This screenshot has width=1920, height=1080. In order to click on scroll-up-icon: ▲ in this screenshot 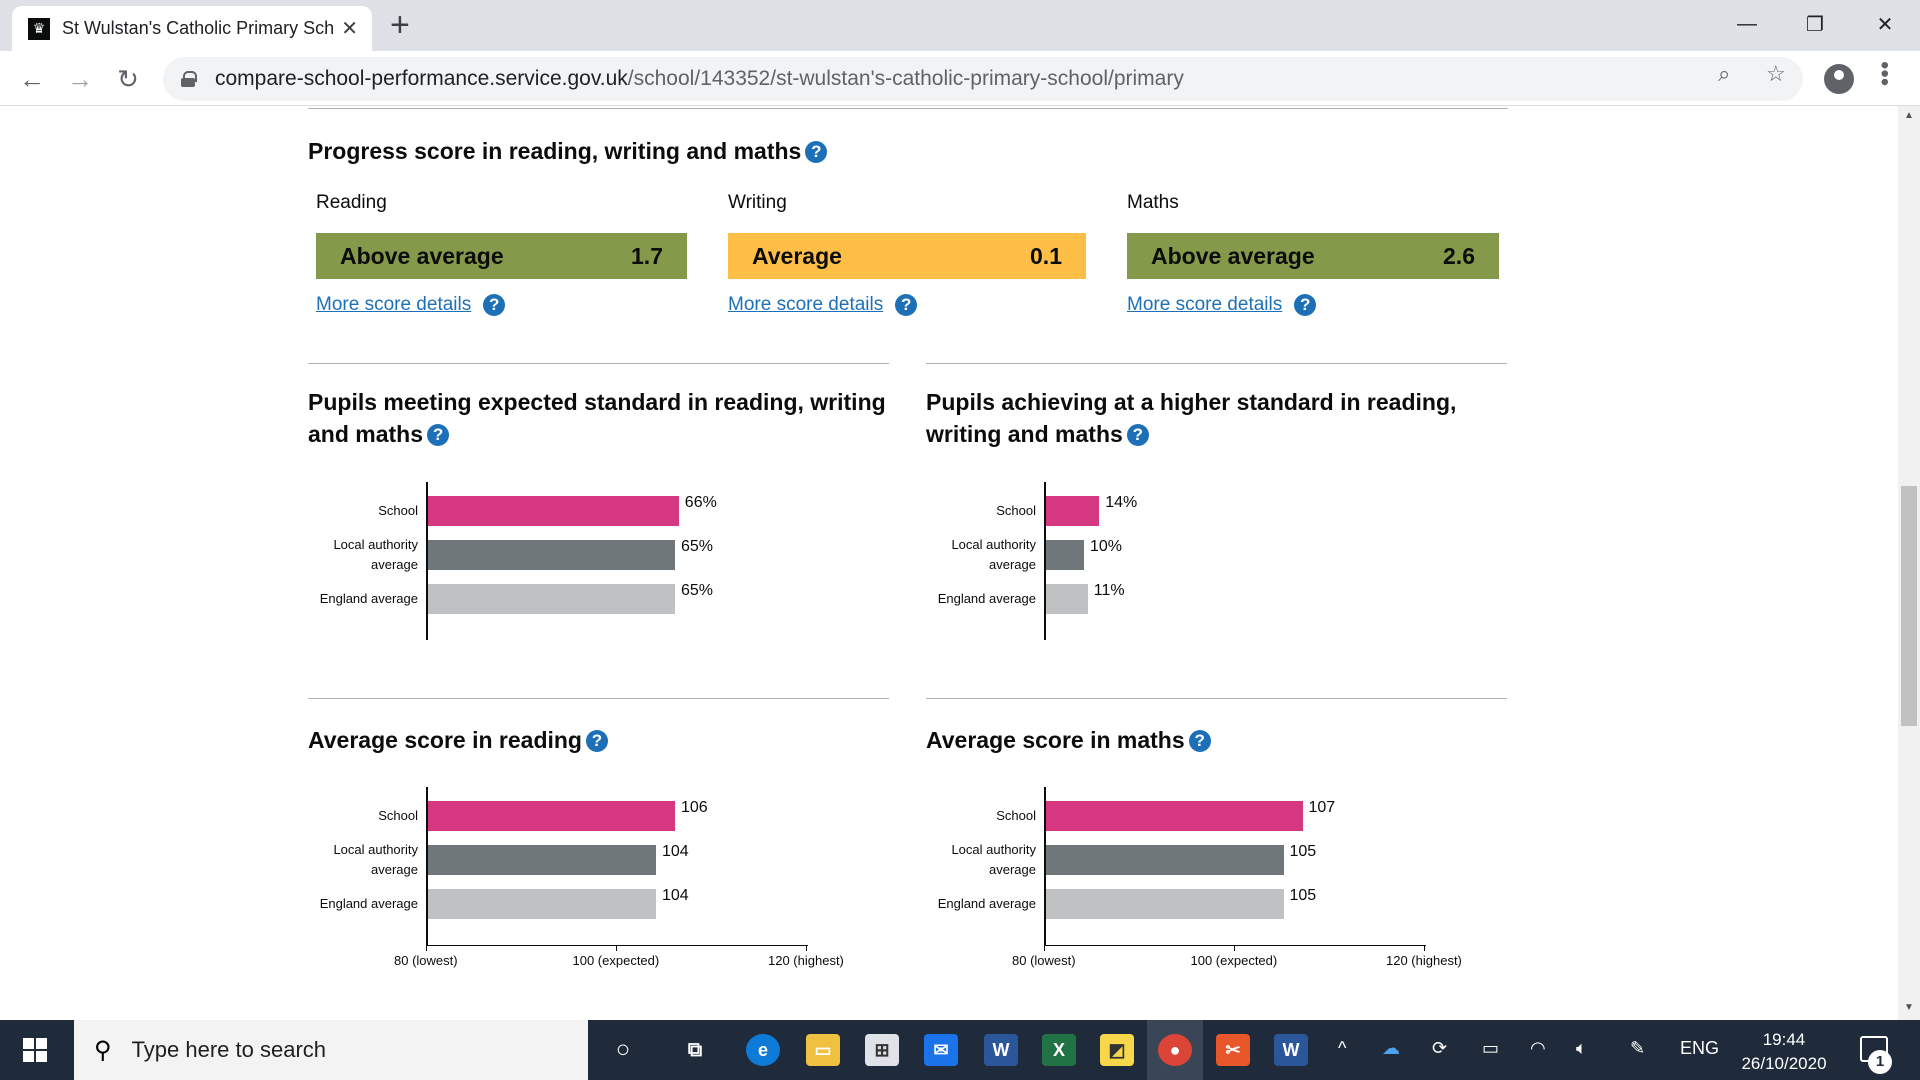, I will do `click(1909, 115)`.